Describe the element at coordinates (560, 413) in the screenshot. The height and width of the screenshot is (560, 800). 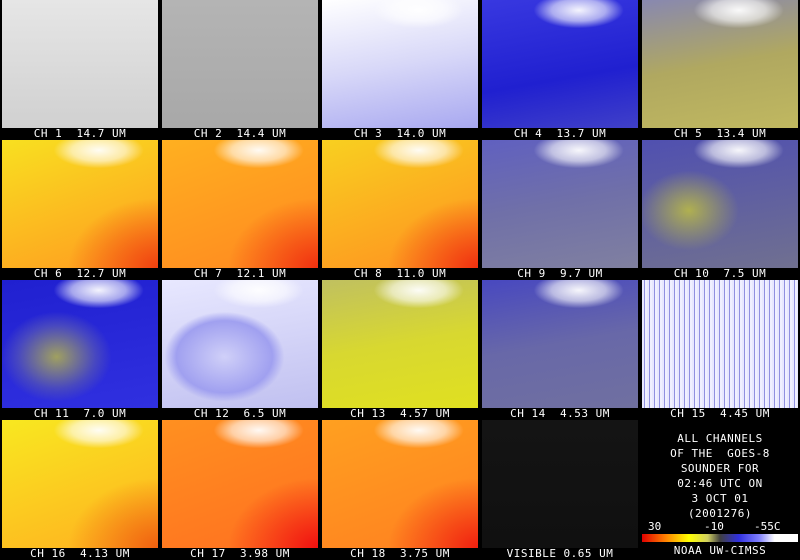
I see `channel-label: CH 14 4.53 UM` at that location.